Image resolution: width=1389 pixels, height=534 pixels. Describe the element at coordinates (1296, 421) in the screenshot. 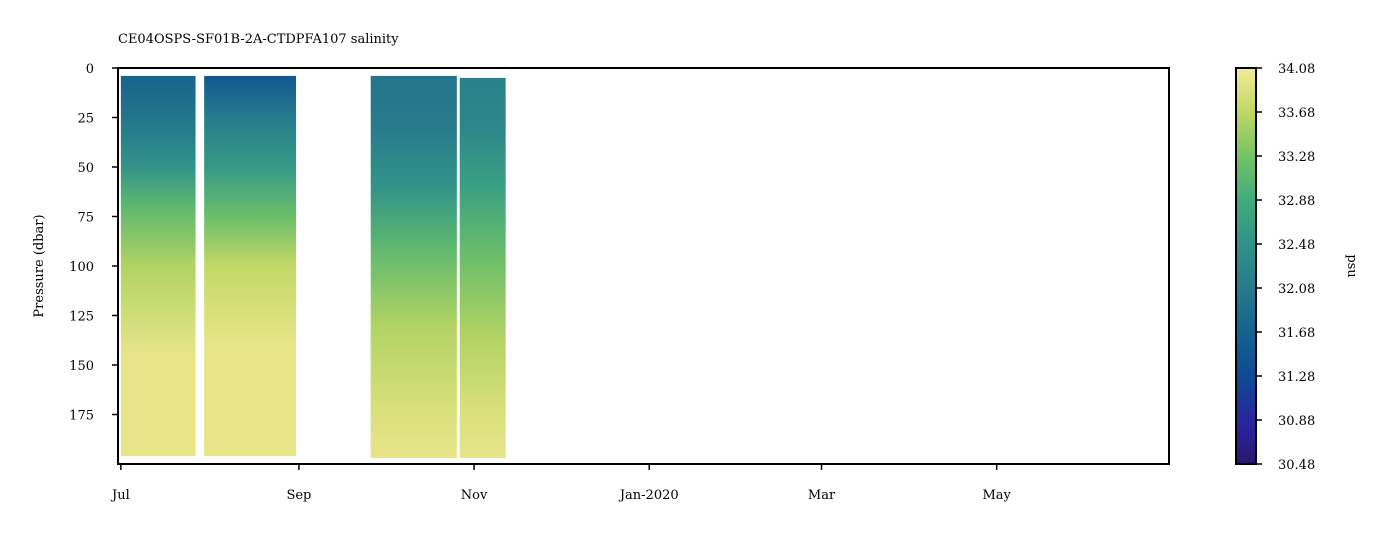

I see `colorbar-tick-label: 30.88` at that location.